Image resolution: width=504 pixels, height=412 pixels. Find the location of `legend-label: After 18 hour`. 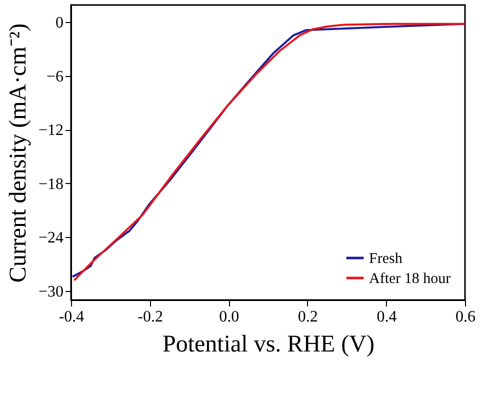

legend-label: After 18 hour is located at coordinates (410, 279).